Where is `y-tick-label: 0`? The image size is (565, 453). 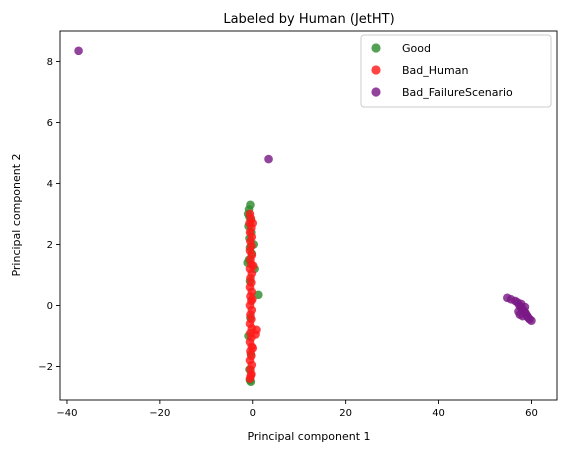 y-tick-label: 0 is located at coordinates (50, 306).